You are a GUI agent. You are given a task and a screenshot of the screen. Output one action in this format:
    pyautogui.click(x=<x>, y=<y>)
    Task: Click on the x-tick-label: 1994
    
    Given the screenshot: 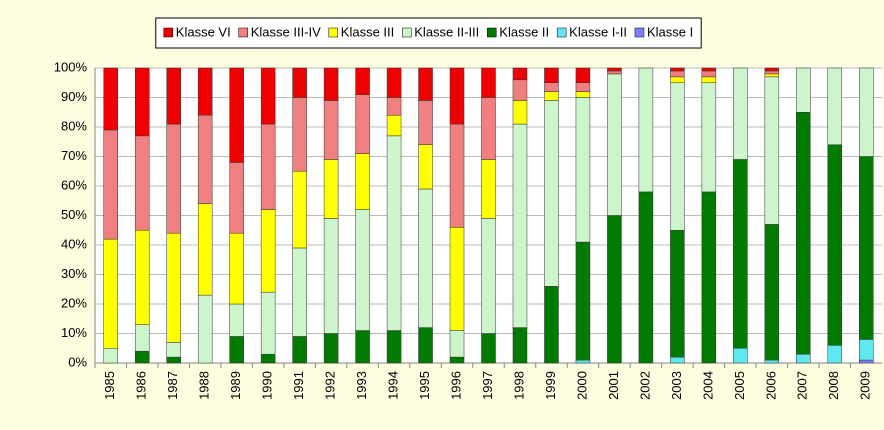 What is the action you would take?
    pyautogui.click(x=392, y=385)
    